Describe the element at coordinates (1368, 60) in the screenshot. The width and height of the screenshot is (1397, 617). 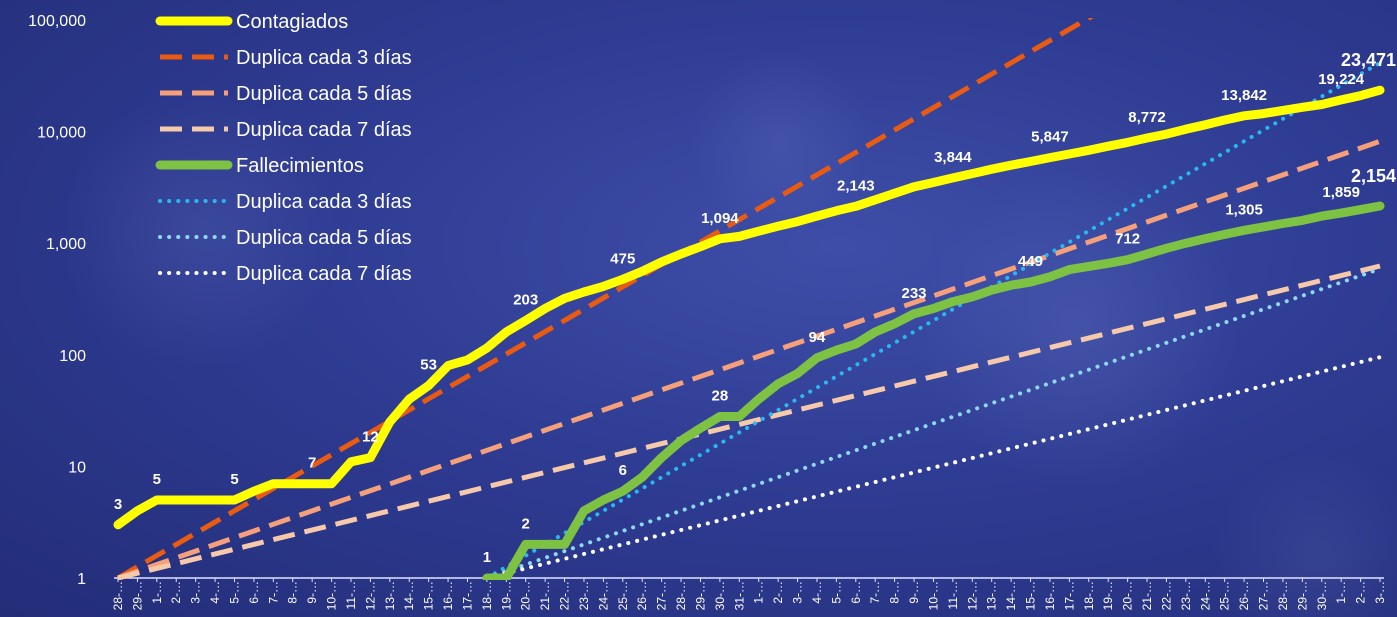
I see `data-label: 23,471` at that location.